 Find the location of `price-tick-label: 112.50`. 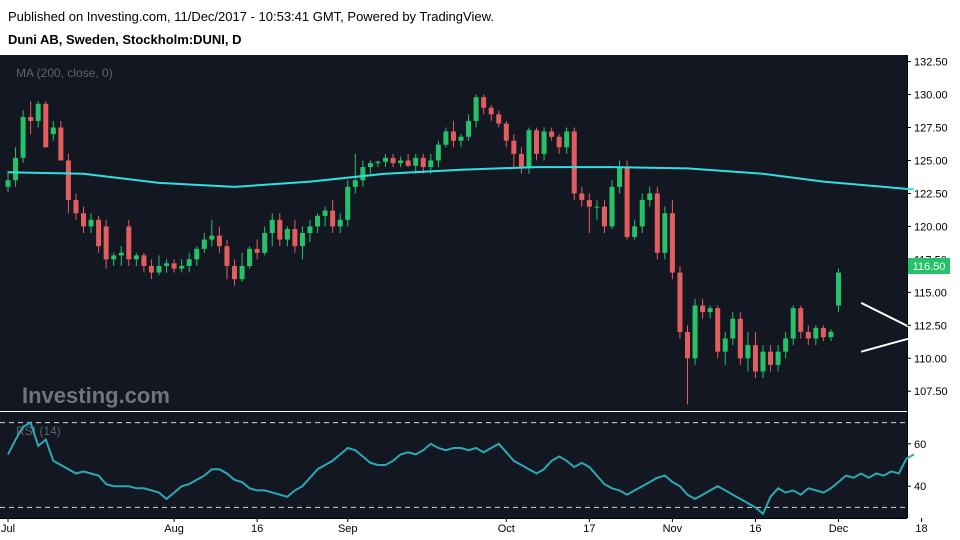

price-tick-label: 112.50 is located at coordinates (930, 326).